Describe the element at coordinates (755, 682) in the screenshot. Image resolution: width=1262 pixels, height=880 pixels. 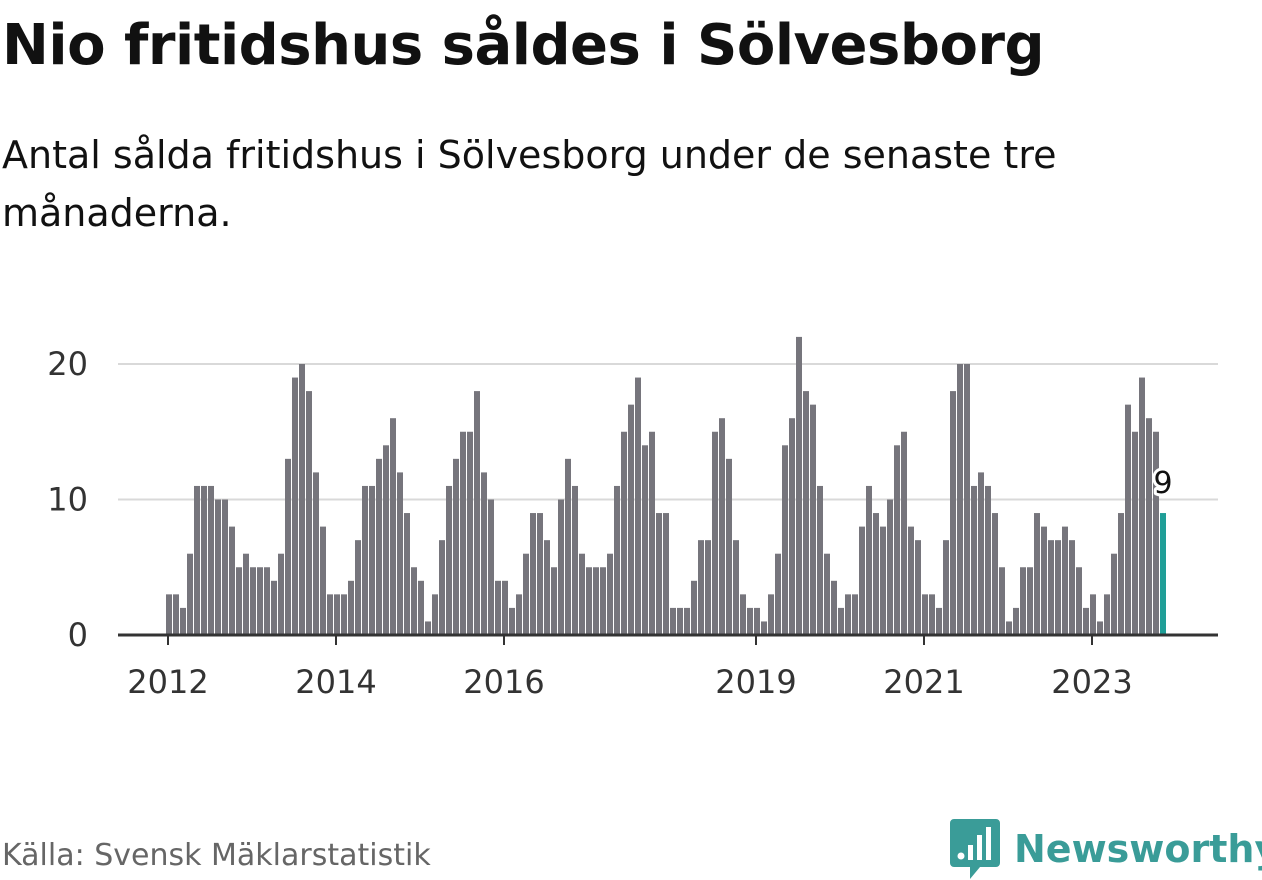
I see `x-tick-label: 2019` at that location.